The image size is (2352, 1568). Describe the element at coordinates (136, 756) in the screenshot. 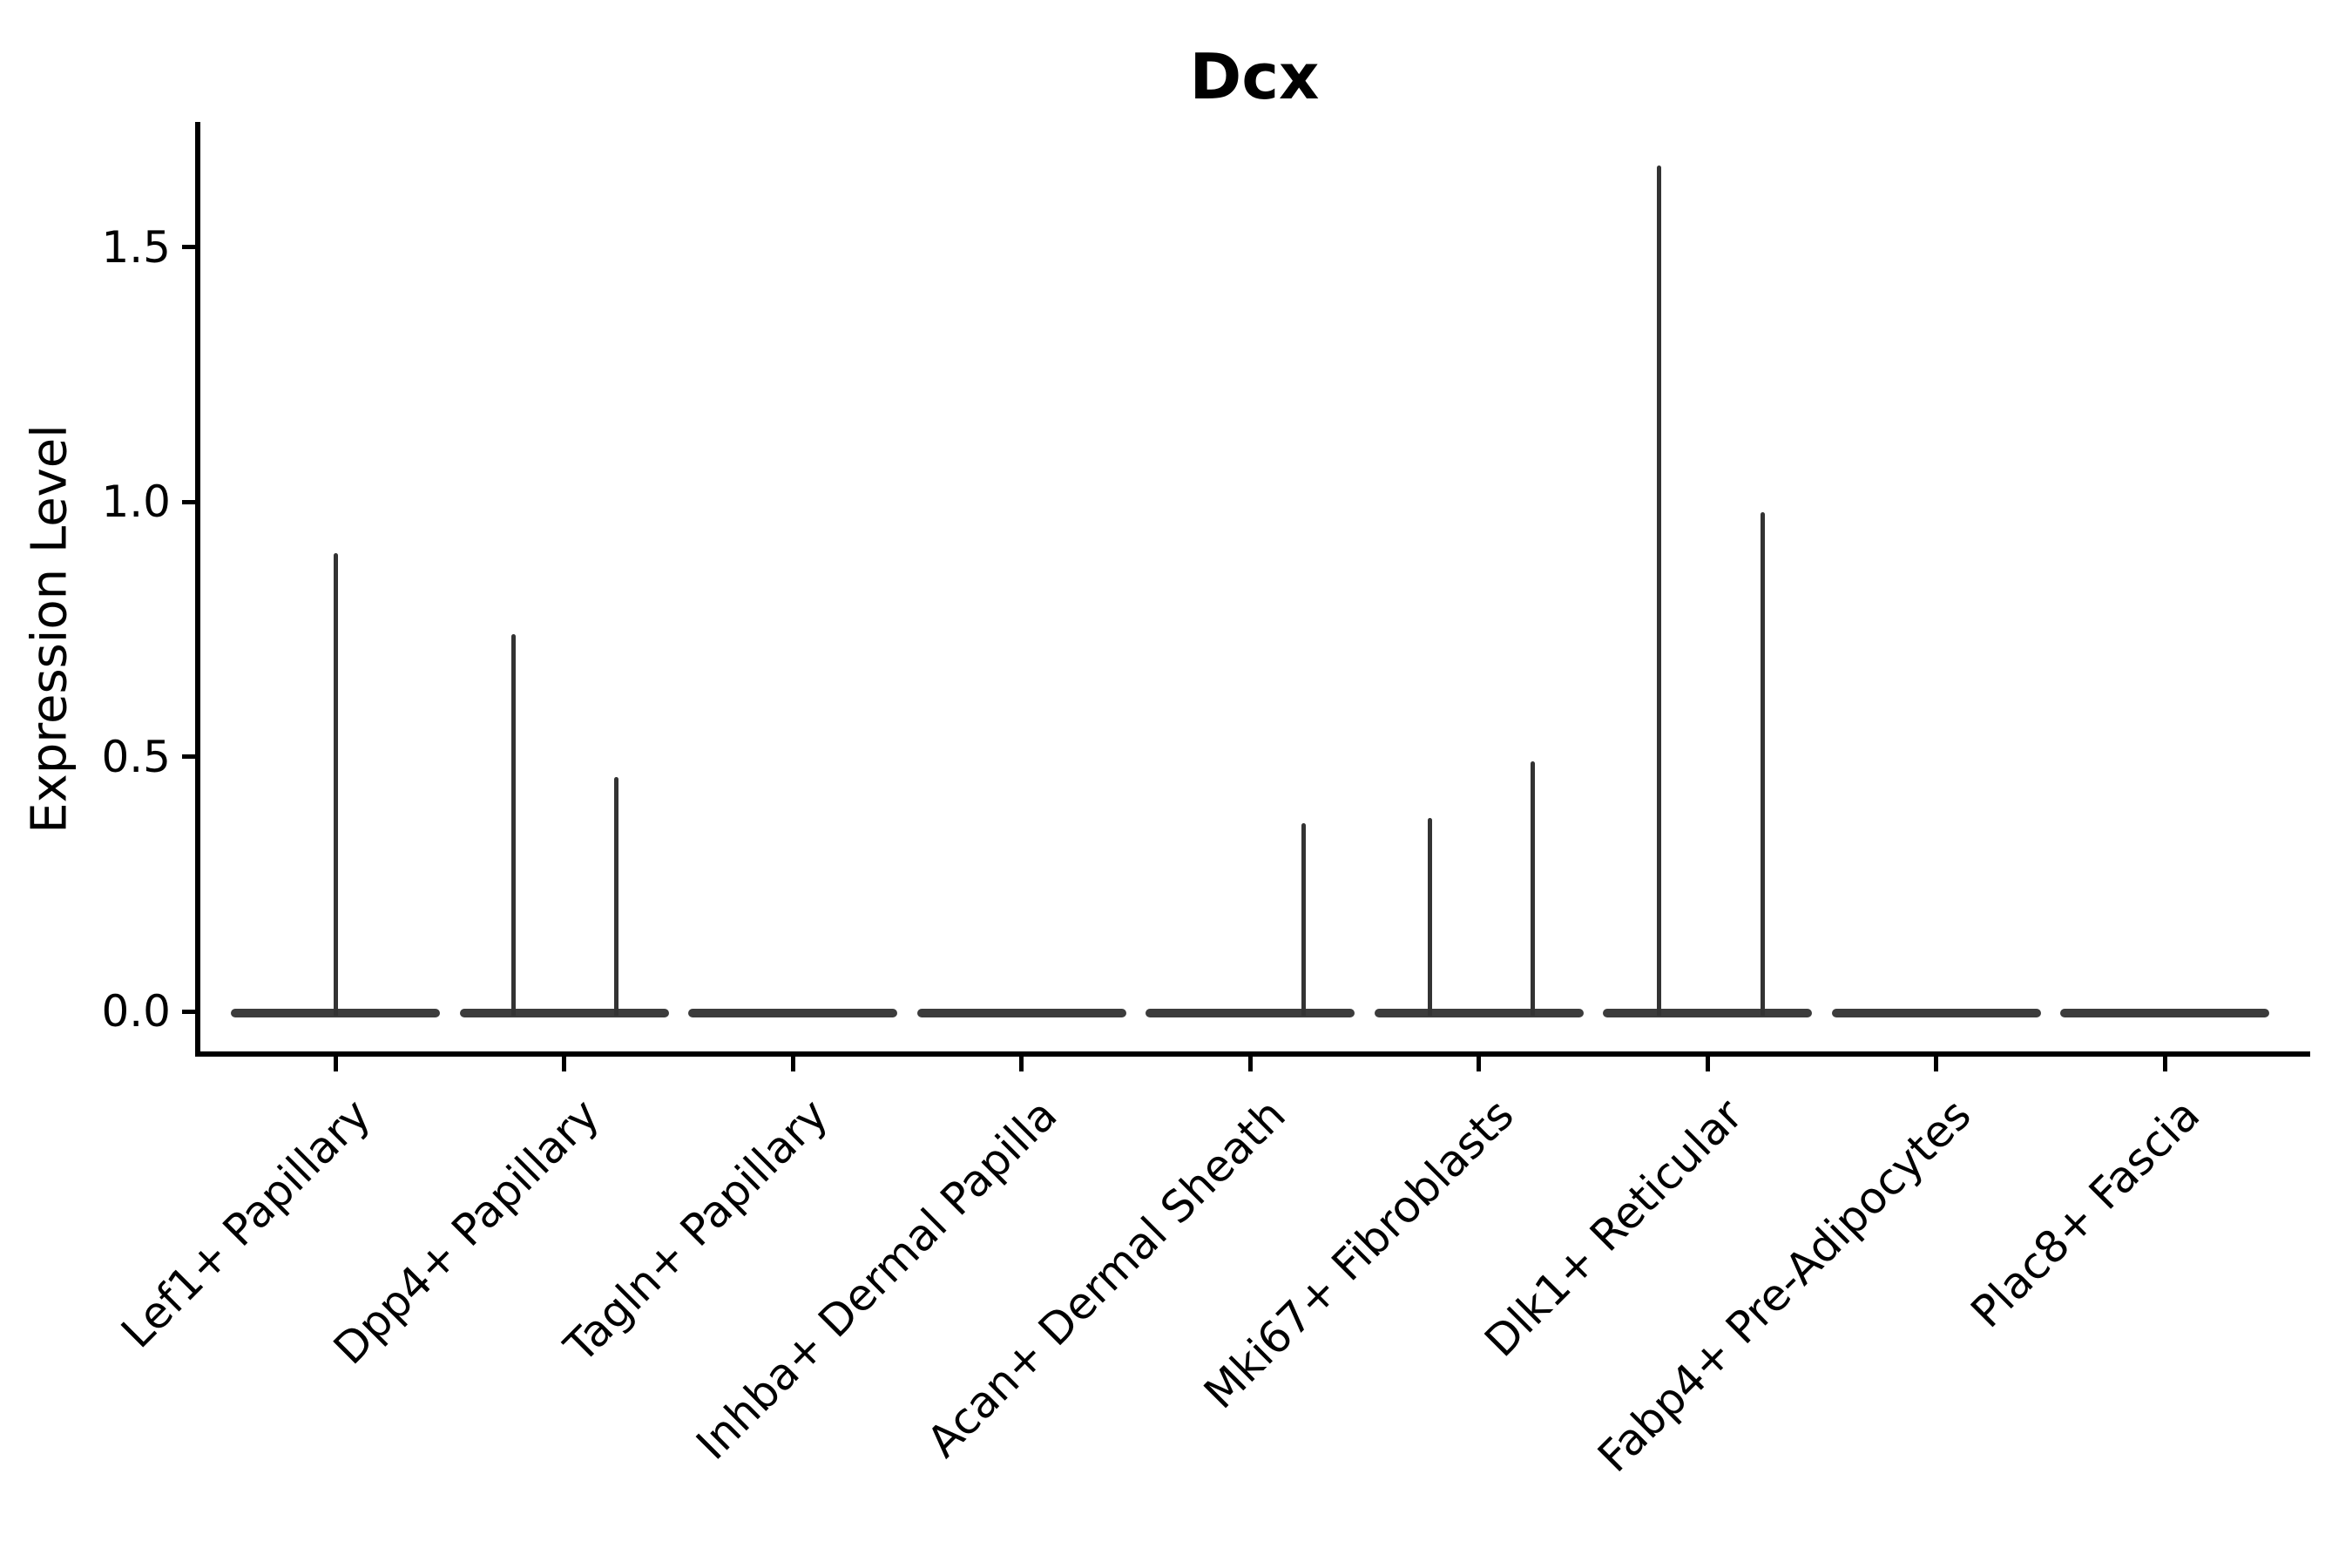

I see `y-tick-label: 0.5` at that location.